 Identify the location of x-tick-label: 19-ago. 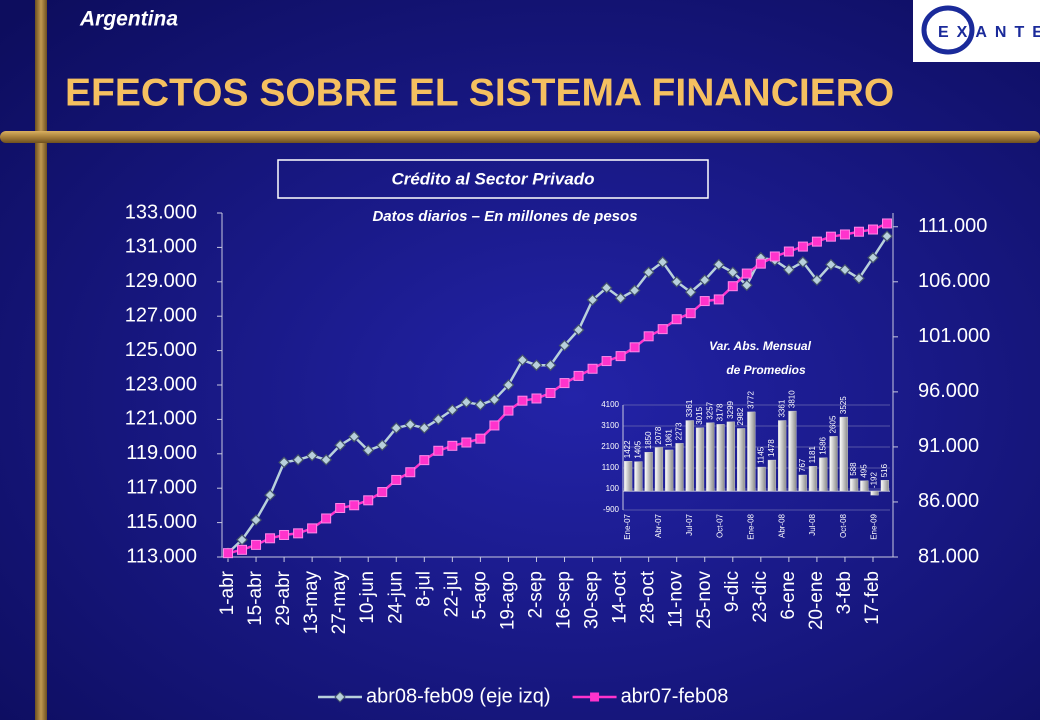
(507, 600).